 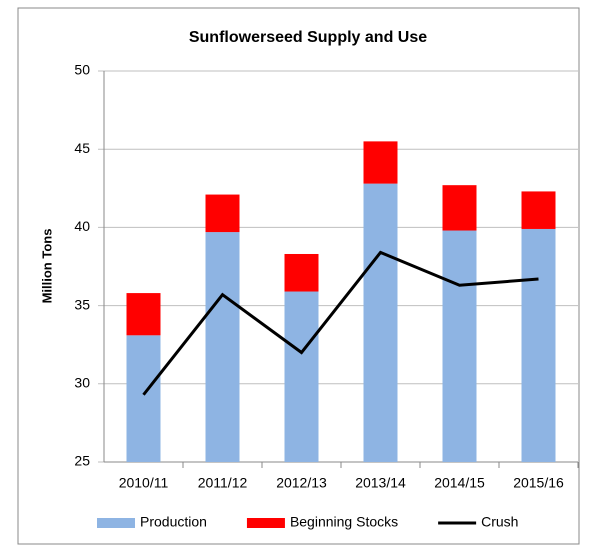 I want to click on chart-title: Sunflowerseed Supply and Use, so click(x=308, y=37).